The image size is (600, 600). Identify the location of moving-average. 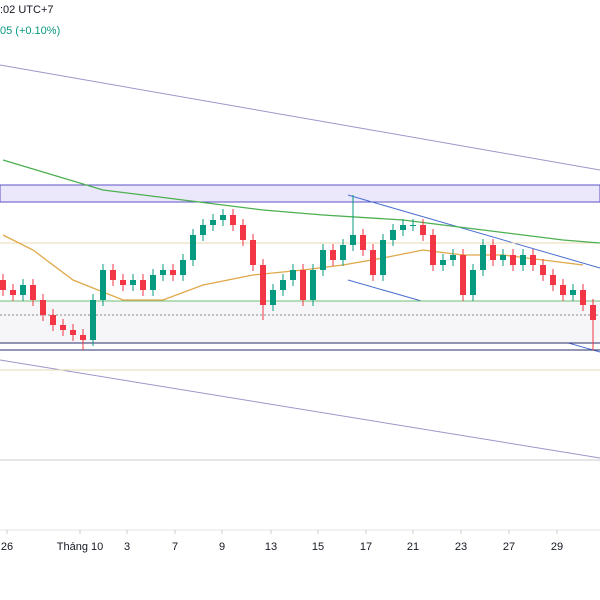
(301, 201).